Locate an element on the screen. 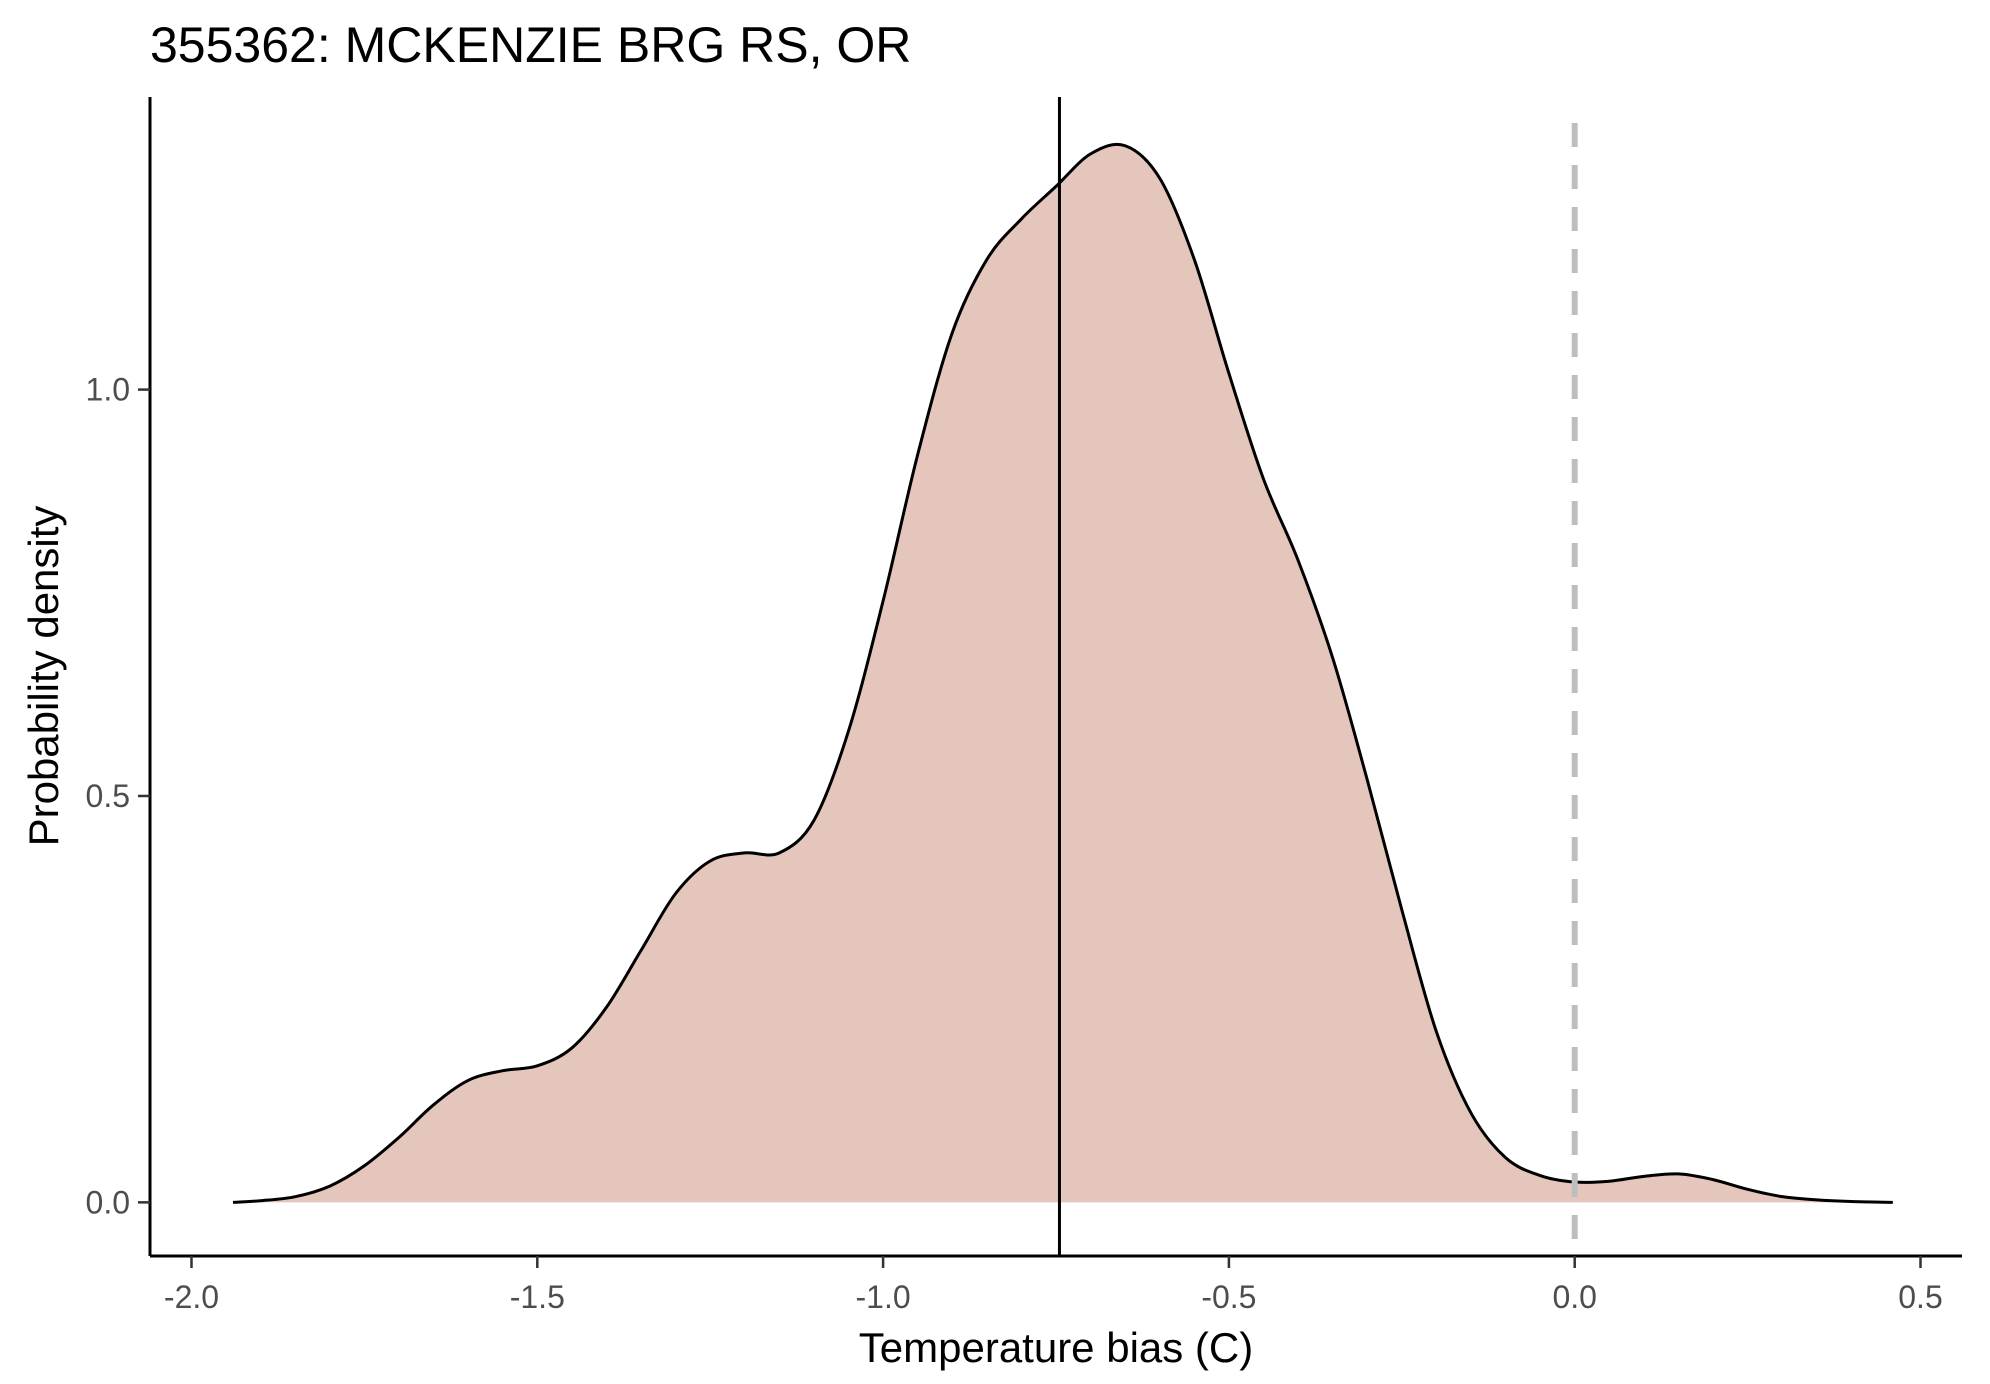 This screenshot has width=1990, height=1384. x-tick-label: 0.5 is located at coordinates (1920, 1297).